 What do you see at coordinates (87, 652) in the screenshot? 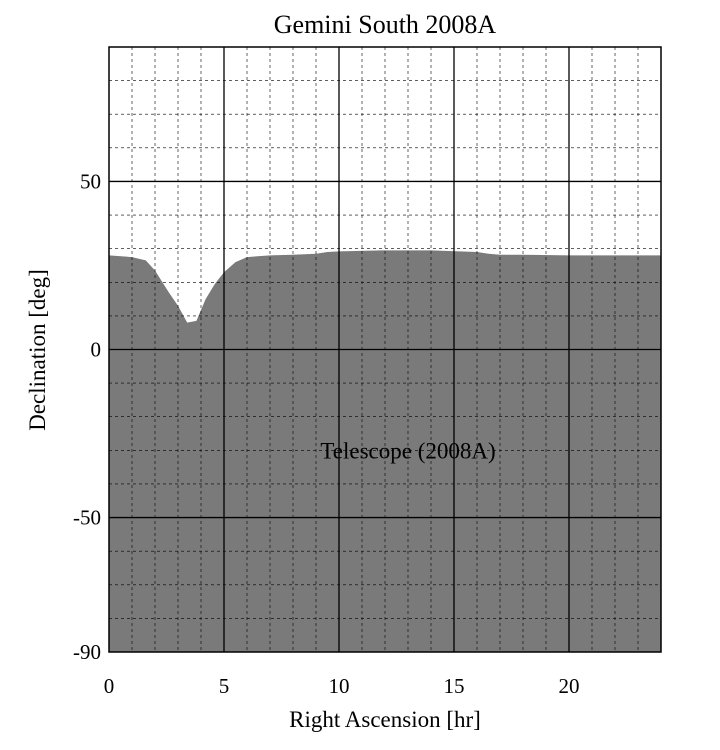
I see `y-tick-label: -90` at bounding box center [87, 652].